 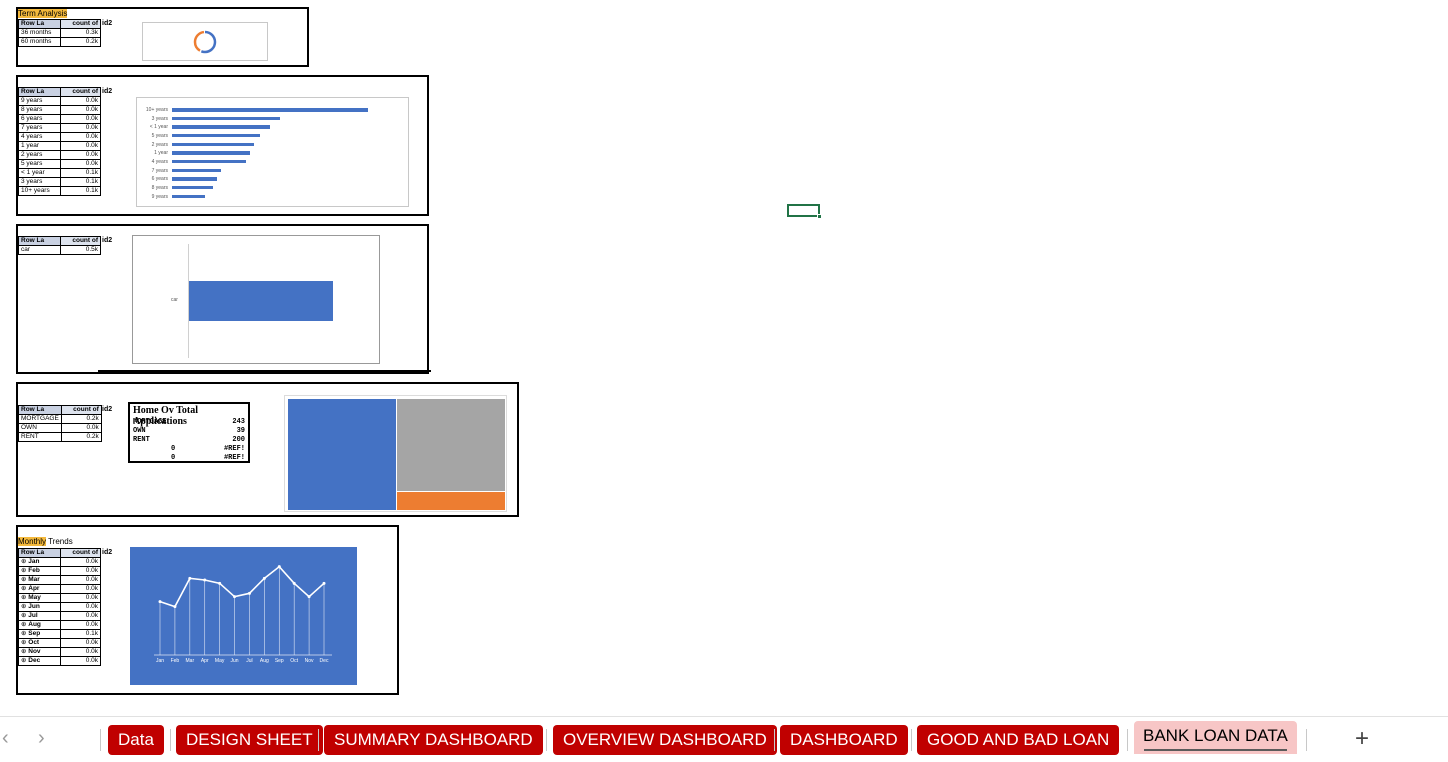 What do you see at coordinates (39, 119) in the screenshot?
I see `pivot-row-label: 6 years` at bounding box center [39, 119].